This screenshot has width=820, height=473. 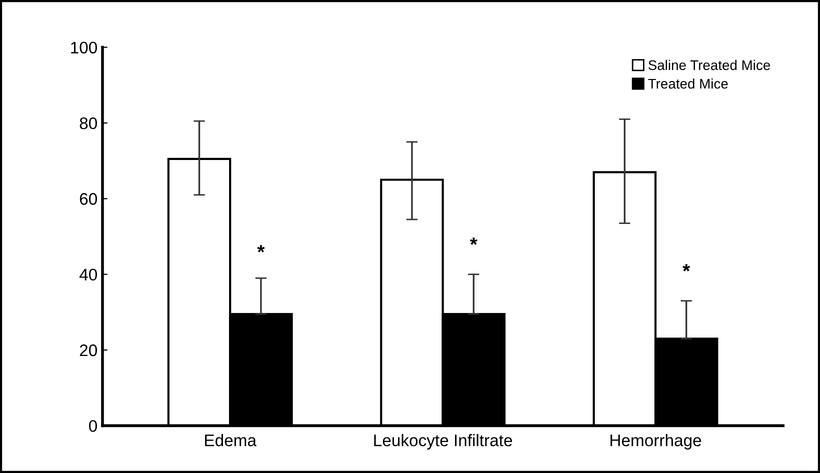 I want to click on y-tick-label: 100, so click(x=84, y=48).